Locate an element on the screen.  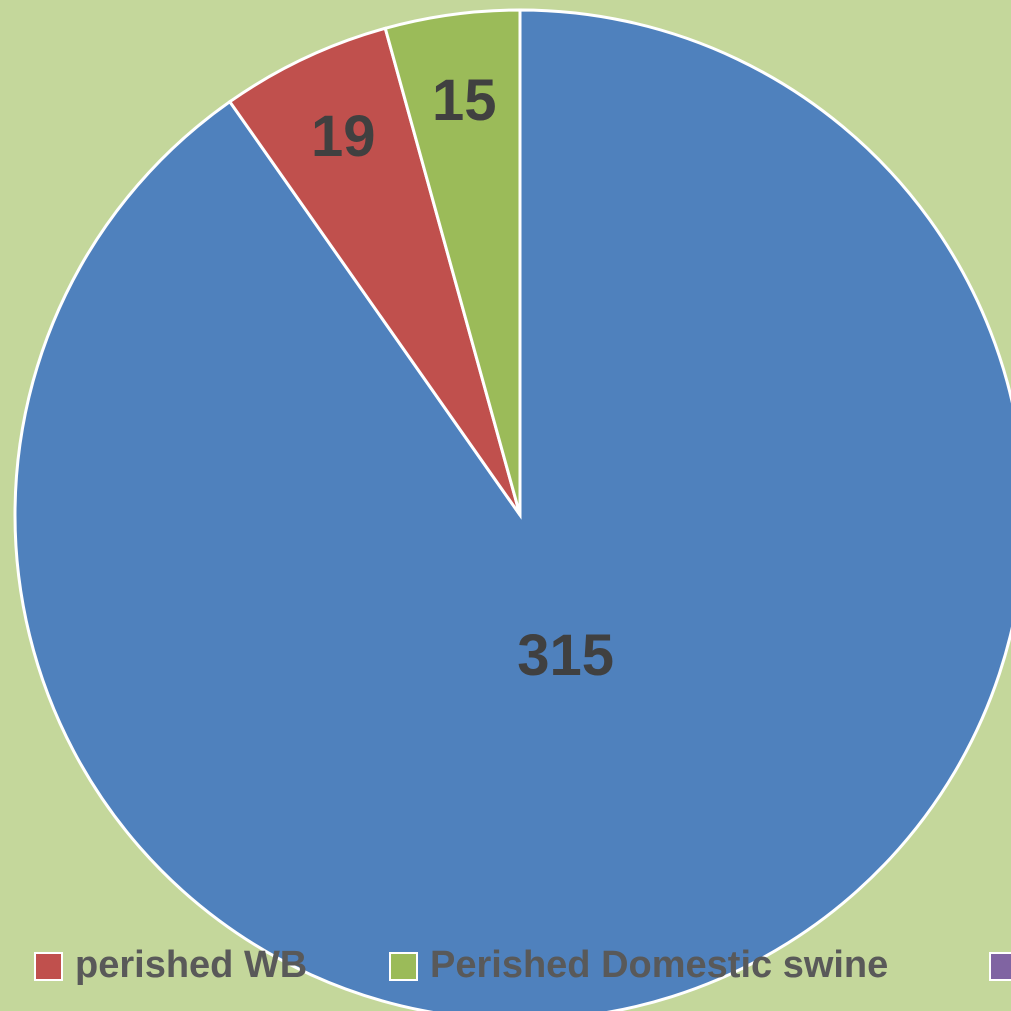
data-label: 19 is located at coordinates (343, 136).